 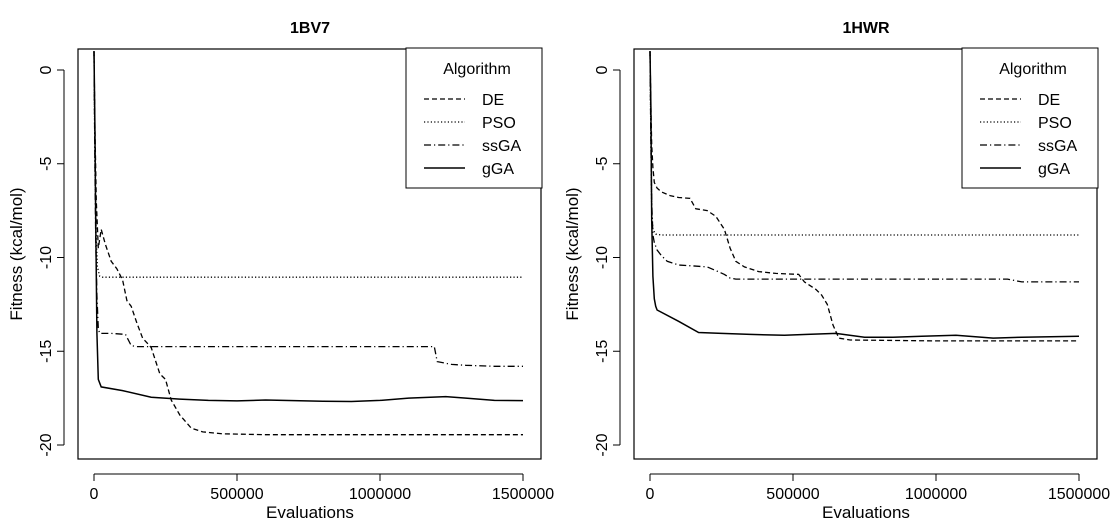 I want to click on chart-title: 1HWR, so click(x=866, y=28).